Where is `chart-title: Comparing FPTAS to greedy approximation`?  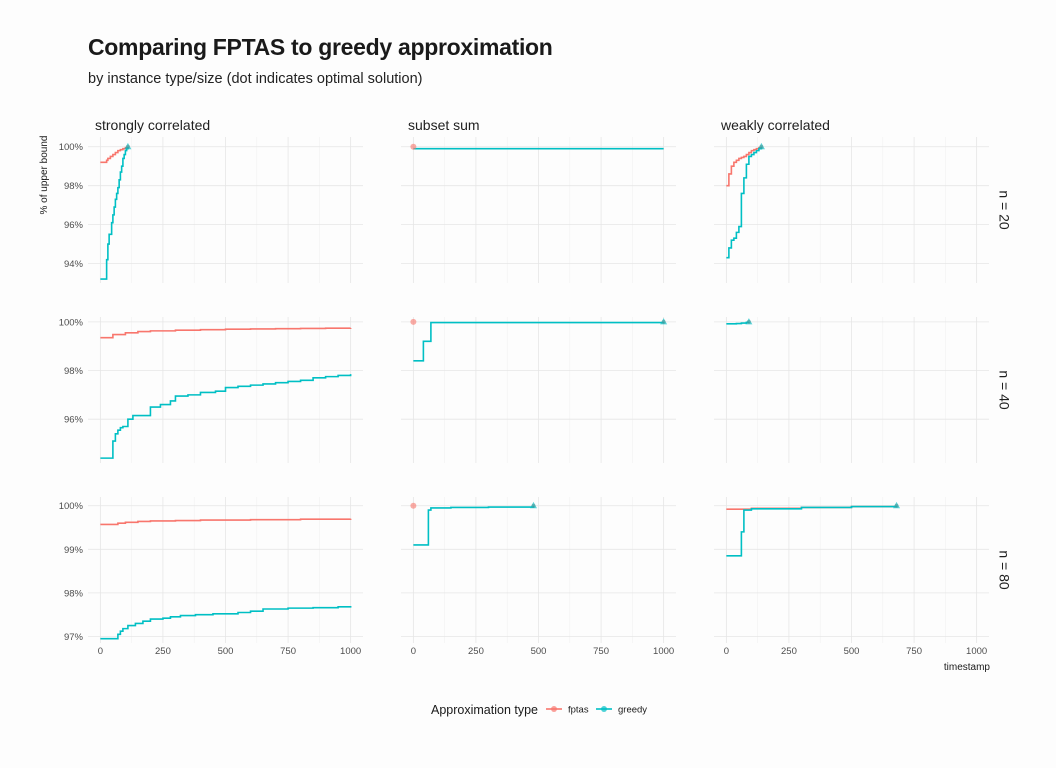 chart-title: Comparing FPTAS to greedy approximation is located at coordinates (320, 47).